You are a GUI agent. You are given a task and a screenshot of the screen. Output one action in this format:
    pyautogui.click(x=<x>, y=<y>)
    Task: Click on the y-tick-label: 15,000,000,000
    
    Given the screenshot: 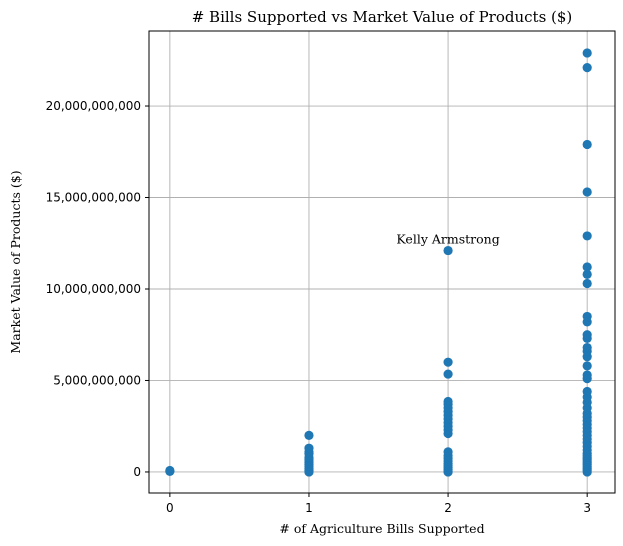 What is the action you would take?
    pyautogui.click(x=93, y=198)
    